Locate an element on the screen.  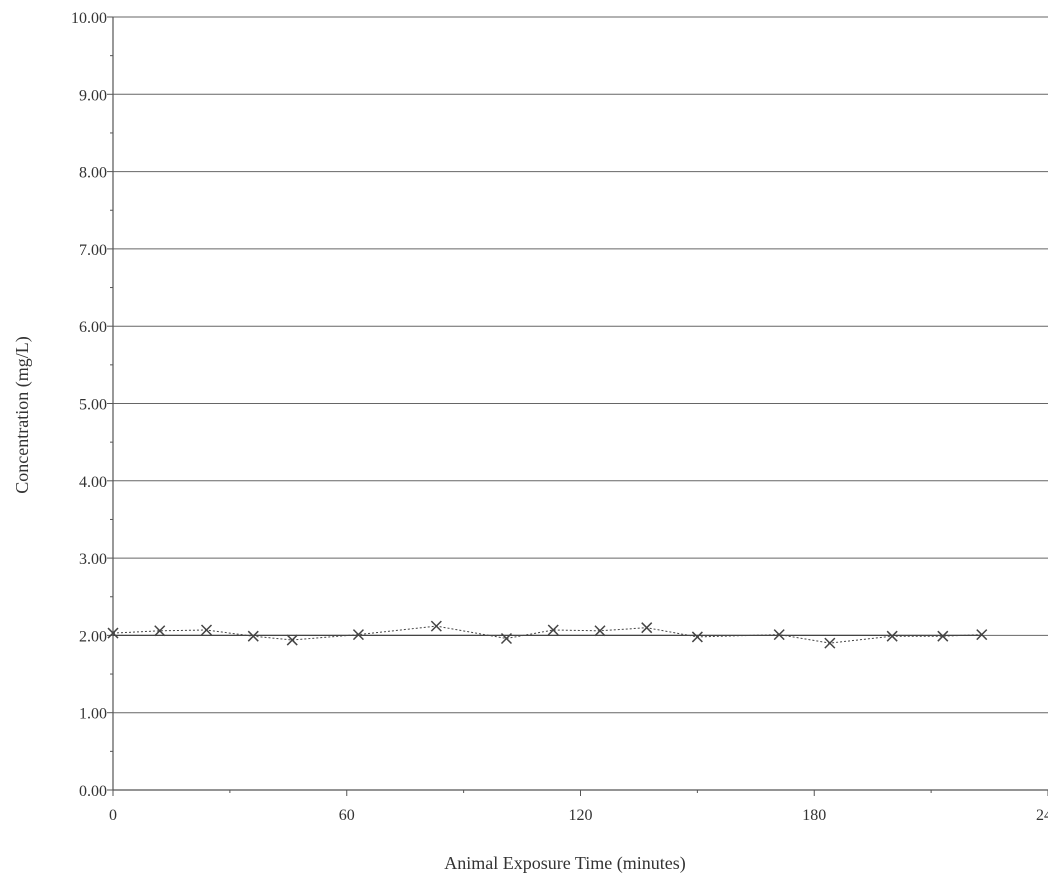
y-tick-label: 6.00 is located at coordinates (93, 327).